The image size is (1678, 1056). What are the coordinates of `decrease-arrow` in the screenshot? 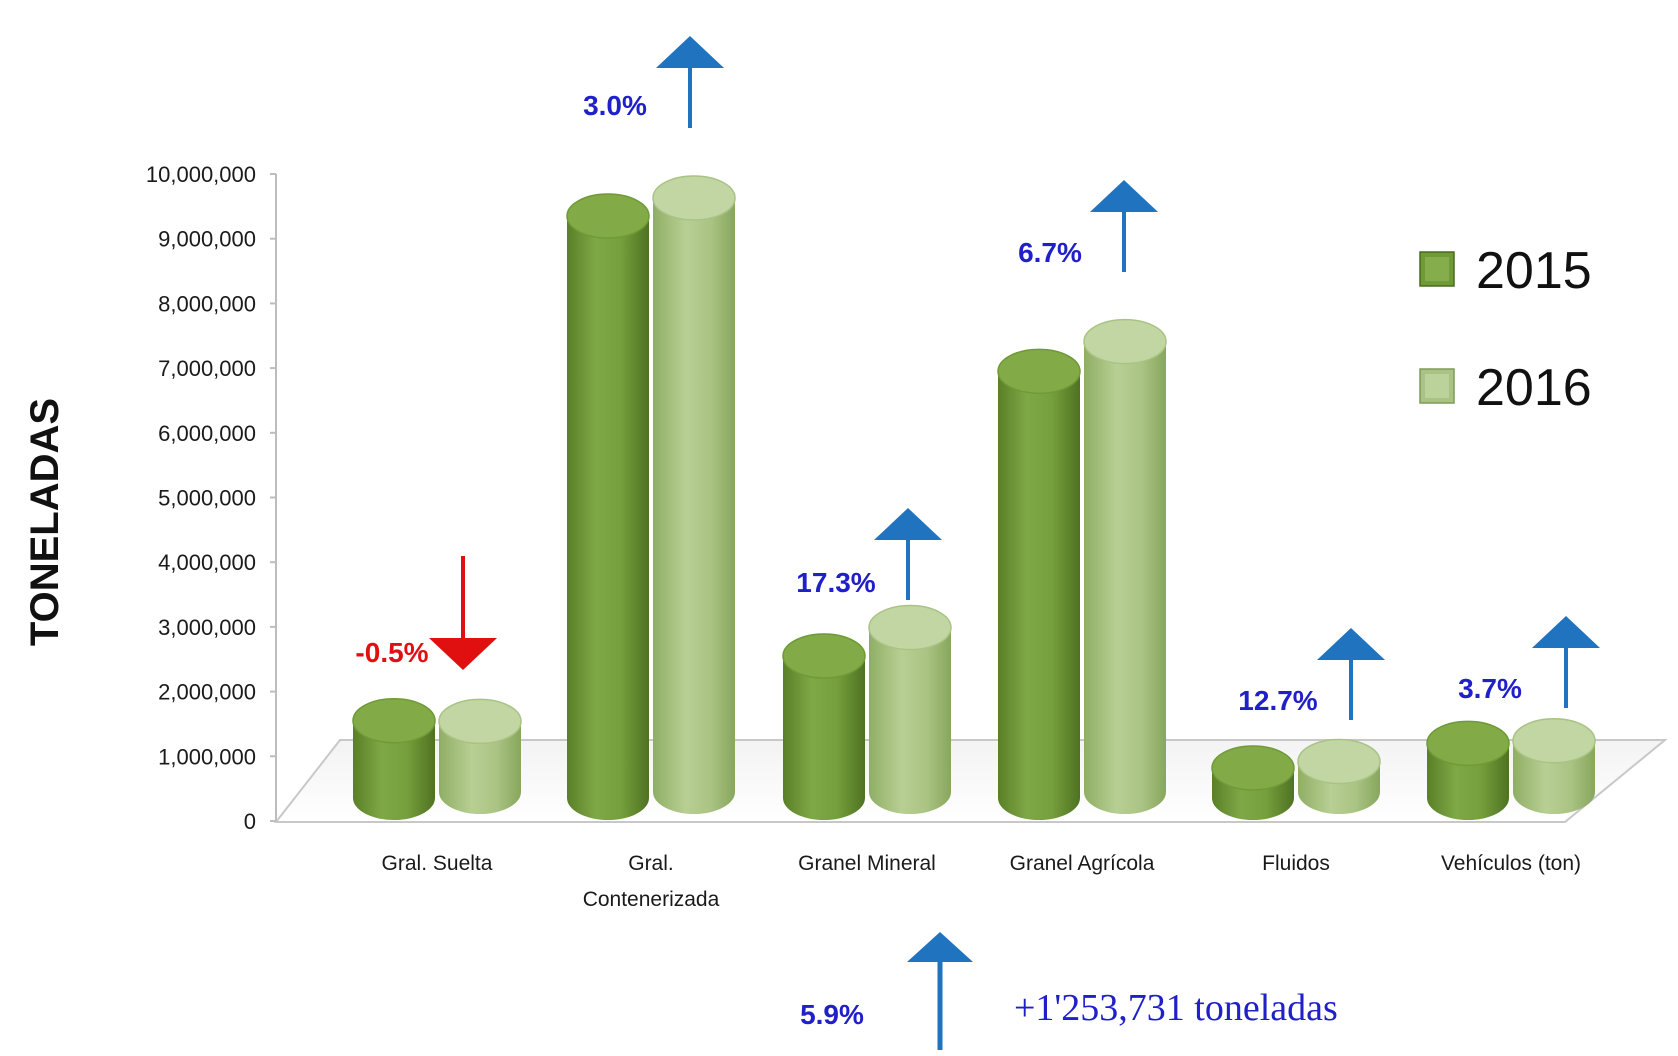 It's located at (463, 613).